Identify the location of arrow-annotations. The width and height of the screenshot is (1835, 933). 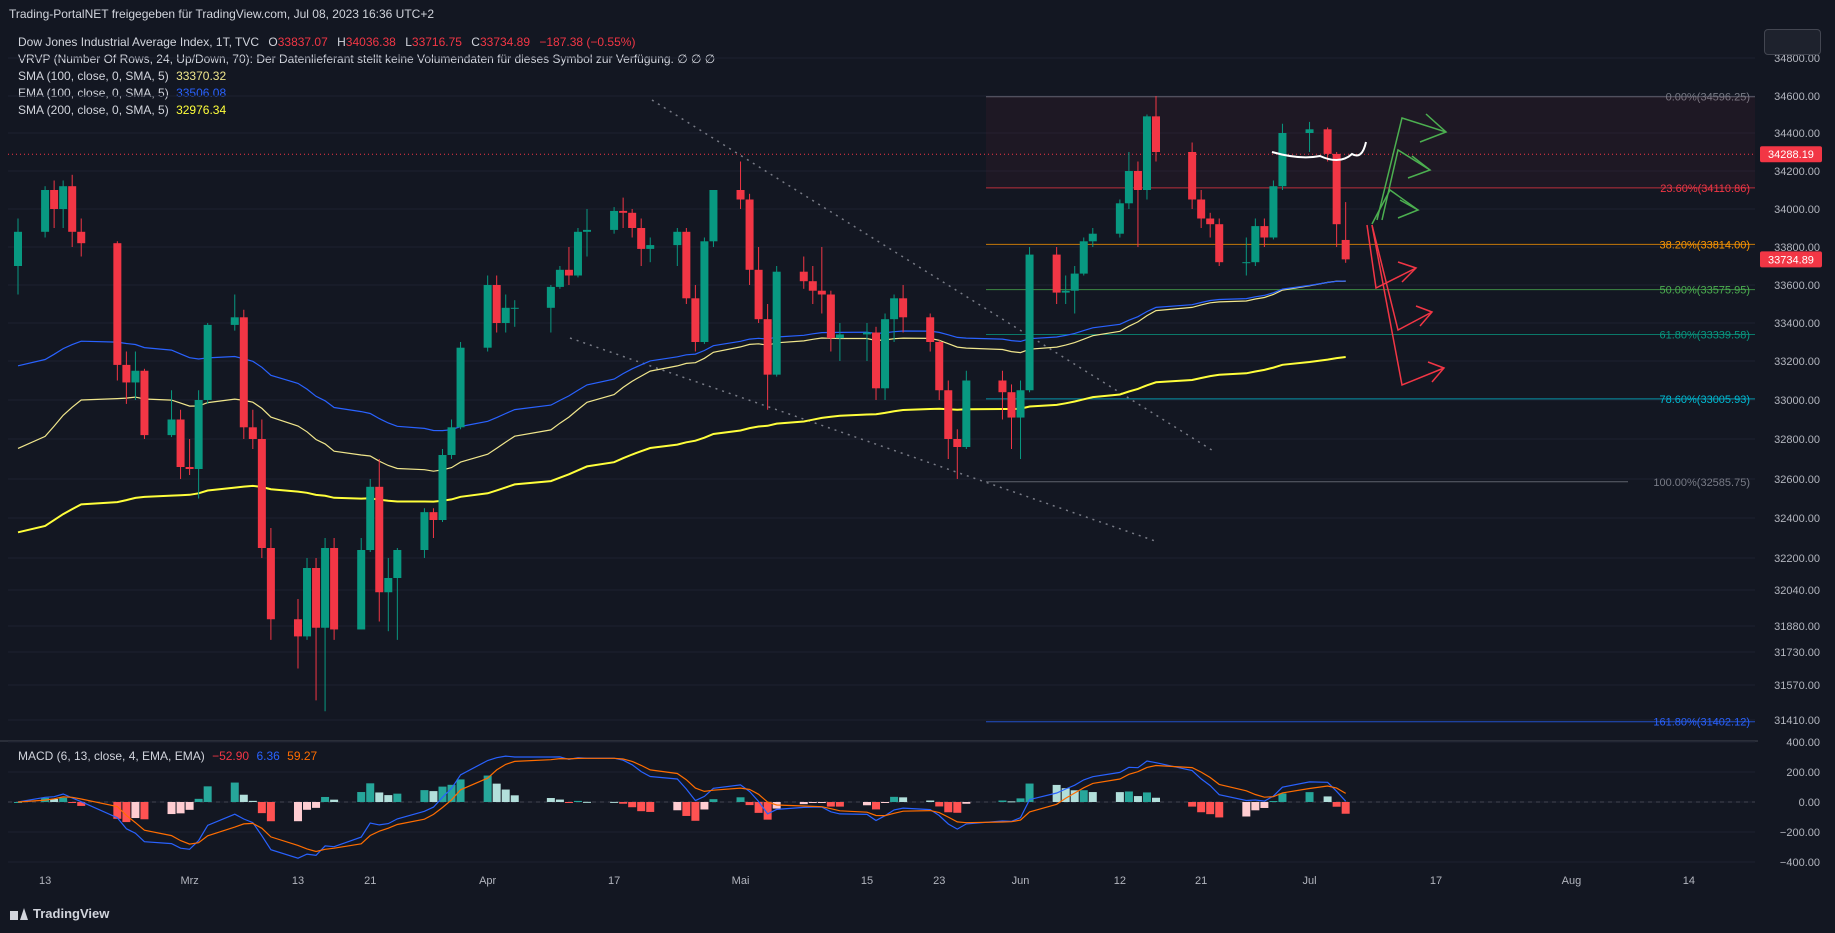
(1359, 250).